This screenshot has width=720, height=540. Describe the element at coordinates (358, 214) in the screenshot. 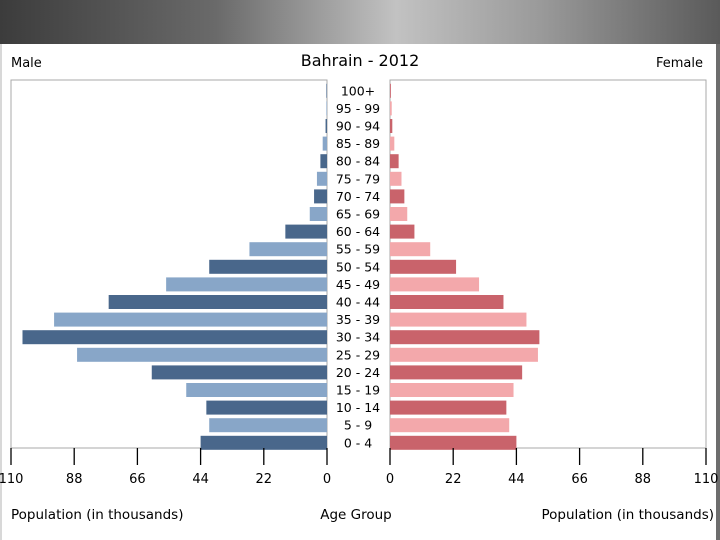

I see `age-group-label-7: 65 - 69` at that location.